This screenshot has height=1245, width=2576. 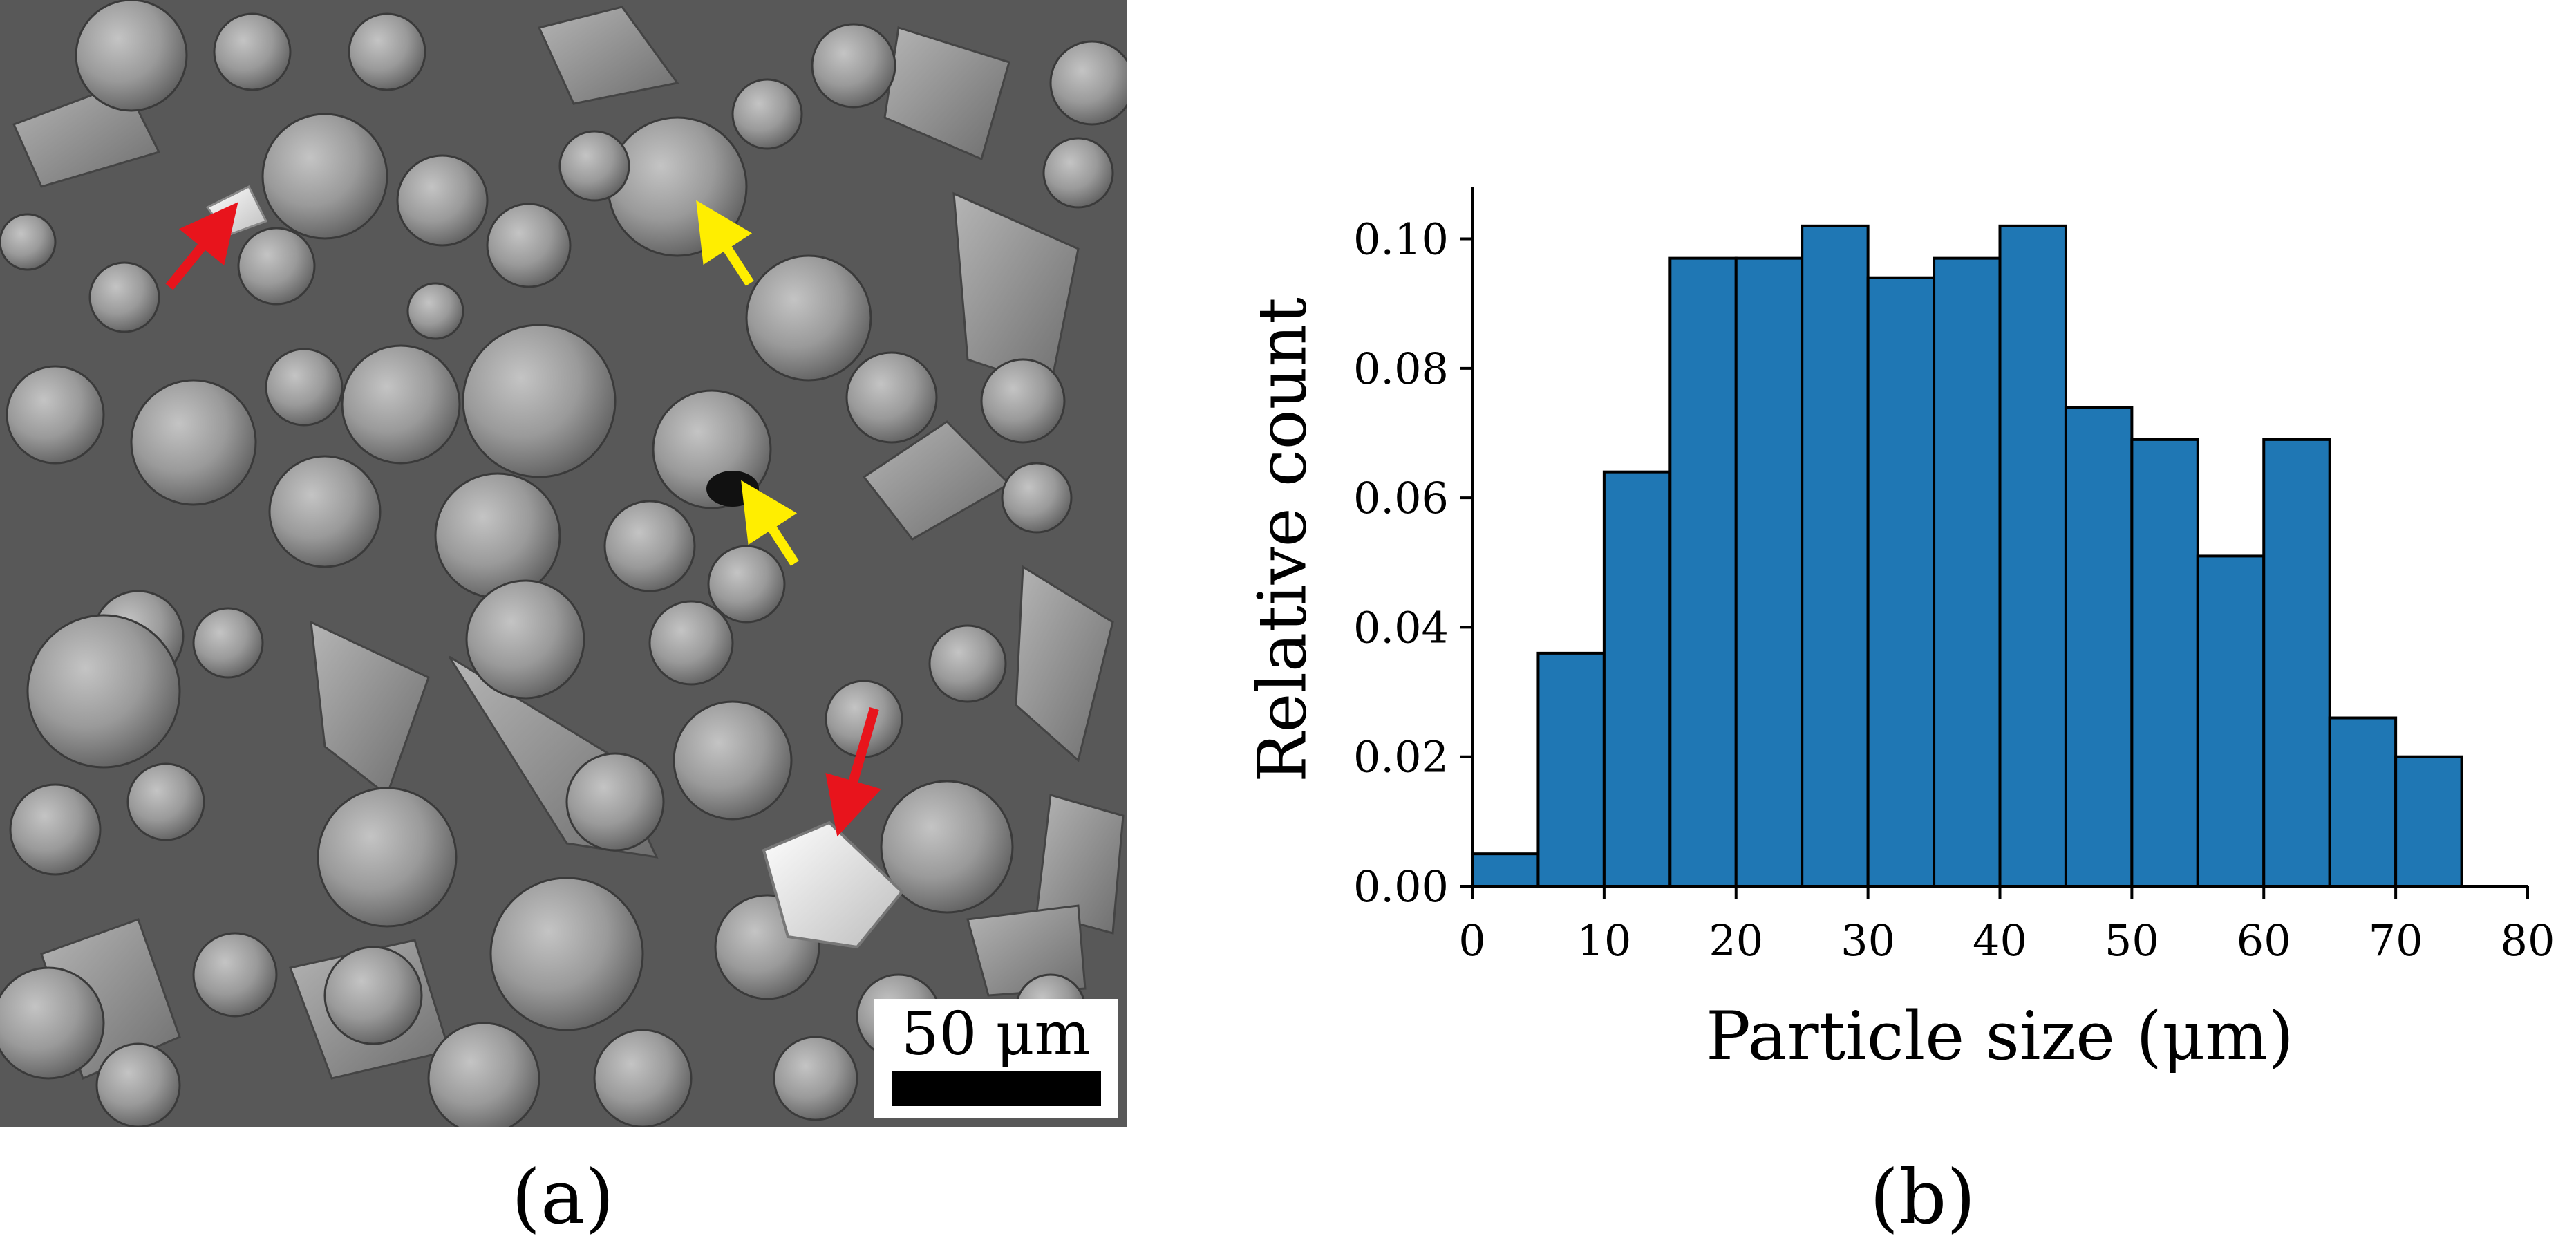 I want to click on y-tick-label: 0.00, so click(x=1401, y=887).